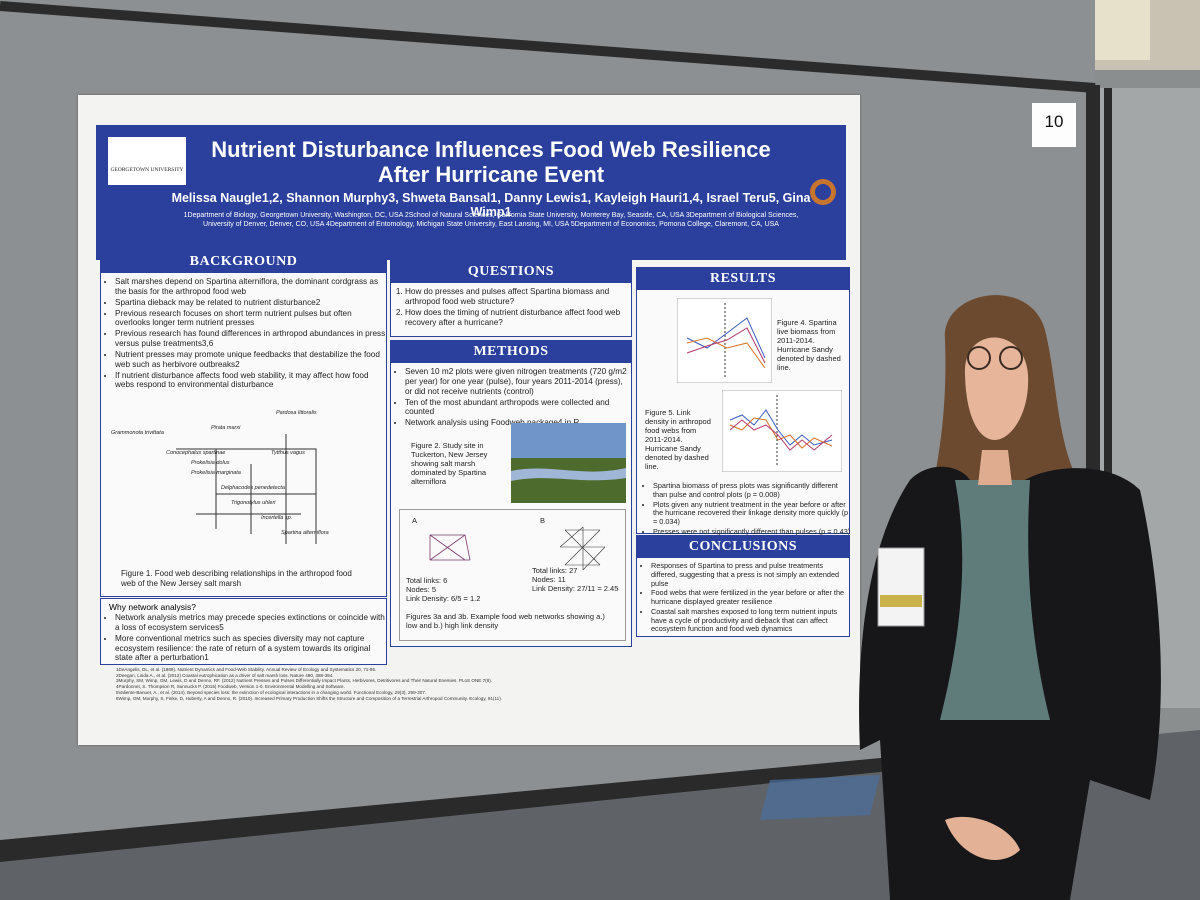  What do you see at coordinates (253, 503) in the screenshot?
I see `species-label: Trigonotylus uhleri` at bounding box center [253, 503].